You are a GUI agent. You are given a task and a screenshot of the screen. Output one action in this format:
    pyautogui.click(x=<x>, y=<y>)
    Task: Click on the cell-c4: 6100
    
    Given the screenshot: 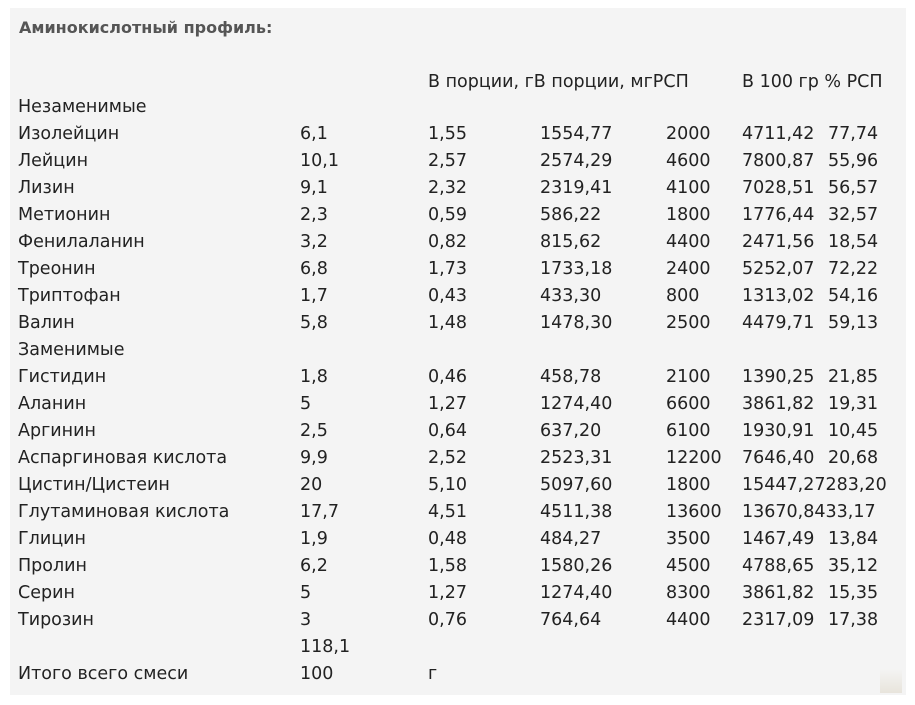 What is the action you would take?
    pyautogui.click(x=688, y=431)
    